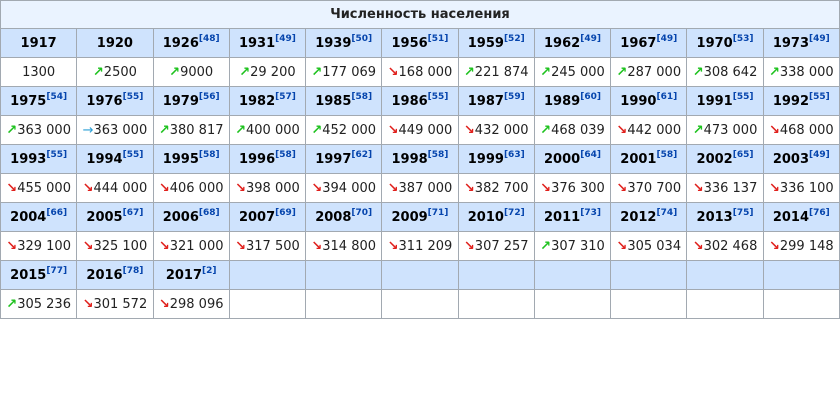 This screenshot has height=400, width=840. I want to click on year-cell: 2012[74], so click(649, 217).